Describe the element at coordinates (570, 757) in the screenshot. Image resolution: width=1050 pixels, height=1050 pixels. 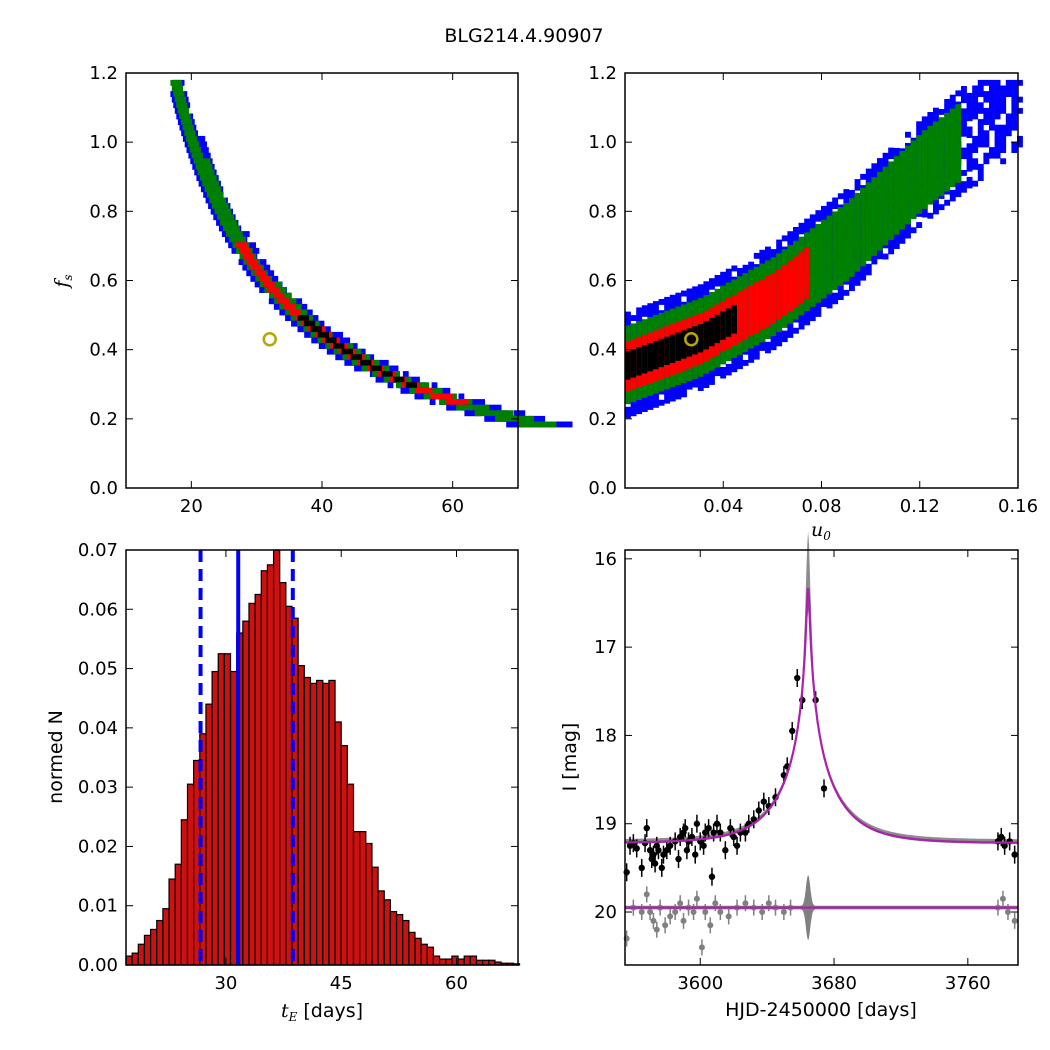
I see `y-axis-label: I [mag]` at that location.